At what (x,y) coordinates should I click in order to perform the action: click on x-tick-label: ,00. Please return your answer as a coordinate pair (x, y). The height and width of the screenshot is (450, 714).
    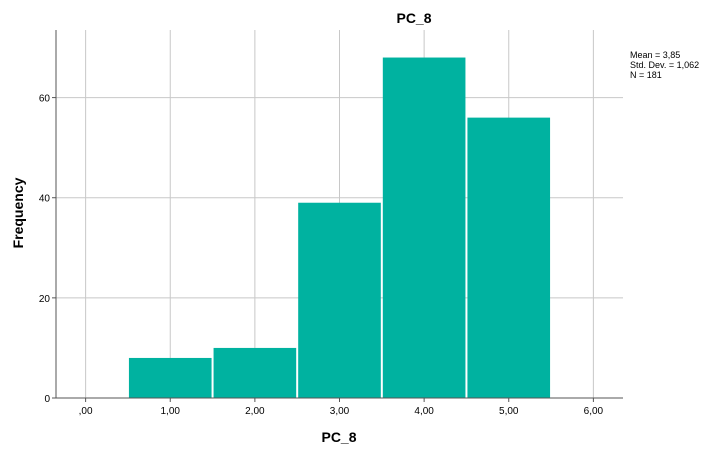
    Looking at the image, I should click on (86, 411).